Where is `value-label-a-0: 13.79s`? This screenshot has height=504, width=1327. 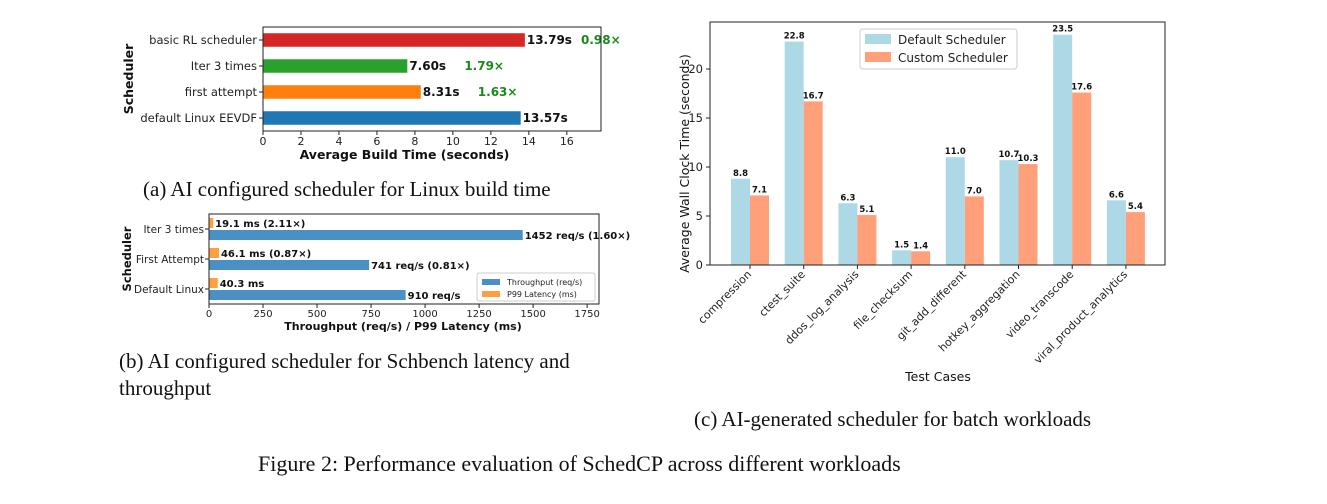
value-label-a-0: 13.79s is located at coordinates (549, 40).